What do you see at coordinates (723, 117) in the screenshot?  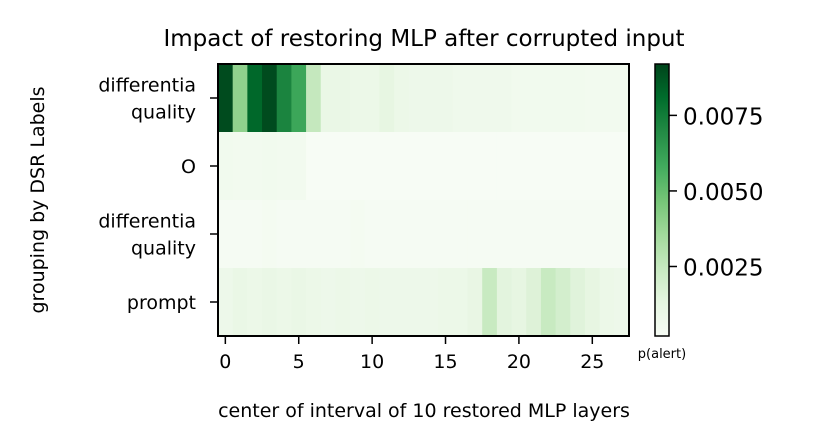 I see `colorbar-tick-label: 0.0075` at bounding box center [723, 117].